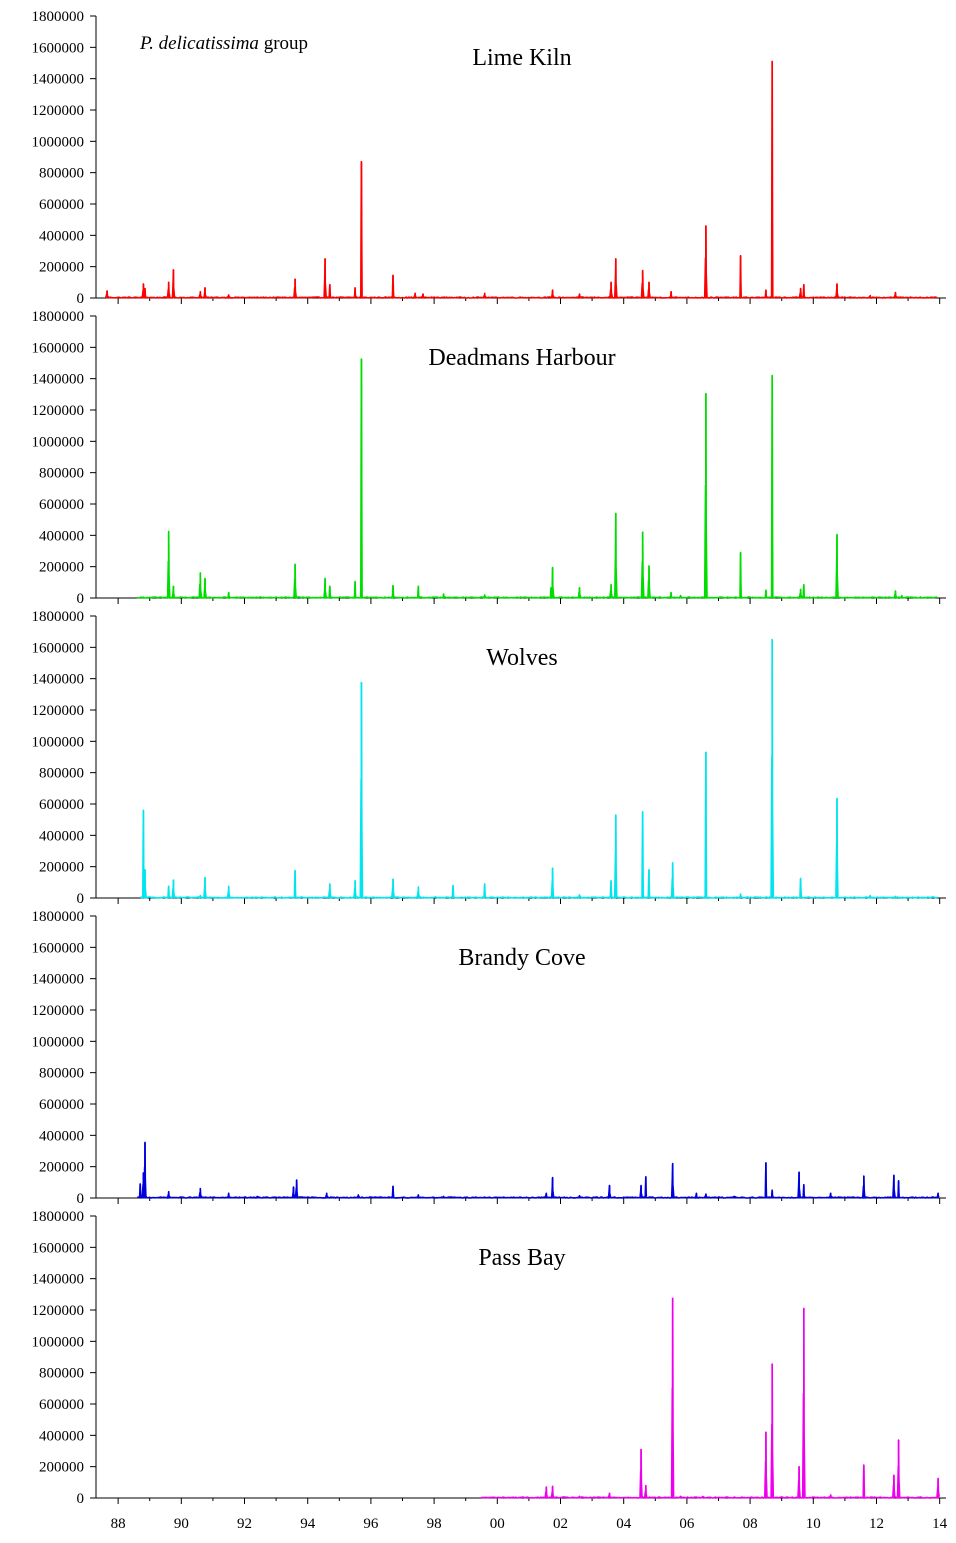 The image size is (956, 1543). Describe the element at coordinates (813, 1524) in the screenshot. I see `x-tick-label: 10` at that location.